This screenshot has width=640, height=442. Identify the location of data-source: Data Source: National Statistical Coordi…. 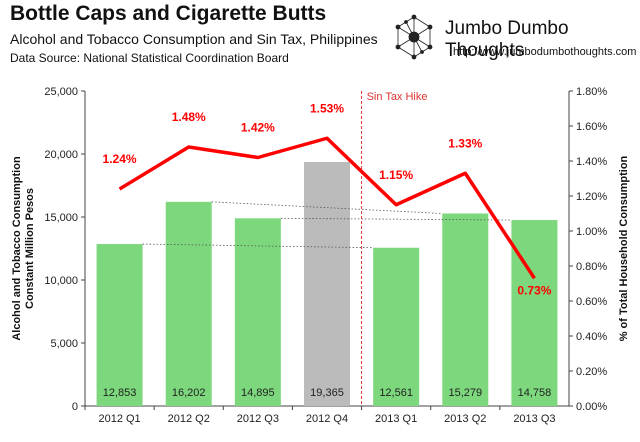
(149, 58).